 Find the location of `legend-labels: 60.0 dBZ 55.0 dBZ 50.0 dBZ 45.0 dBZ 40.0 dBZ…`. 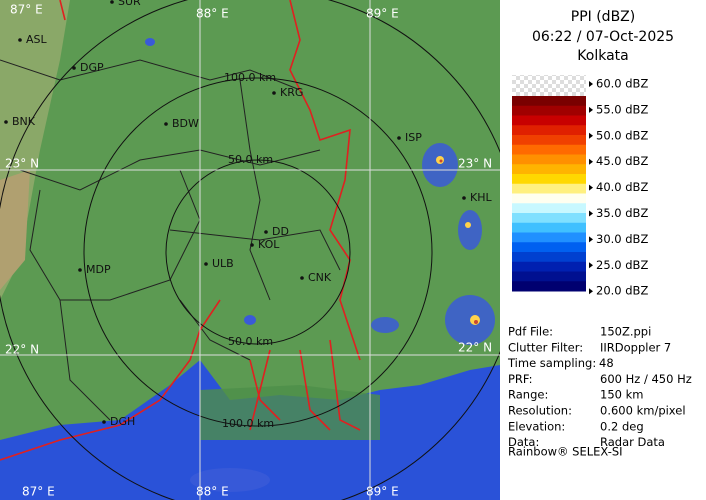

legend-labels: 60.0 dBZ 55.0 dBZ 50.0 dBZ 45.0 dBZ 40.0 dBZ… is located at coordinates (618, 187).